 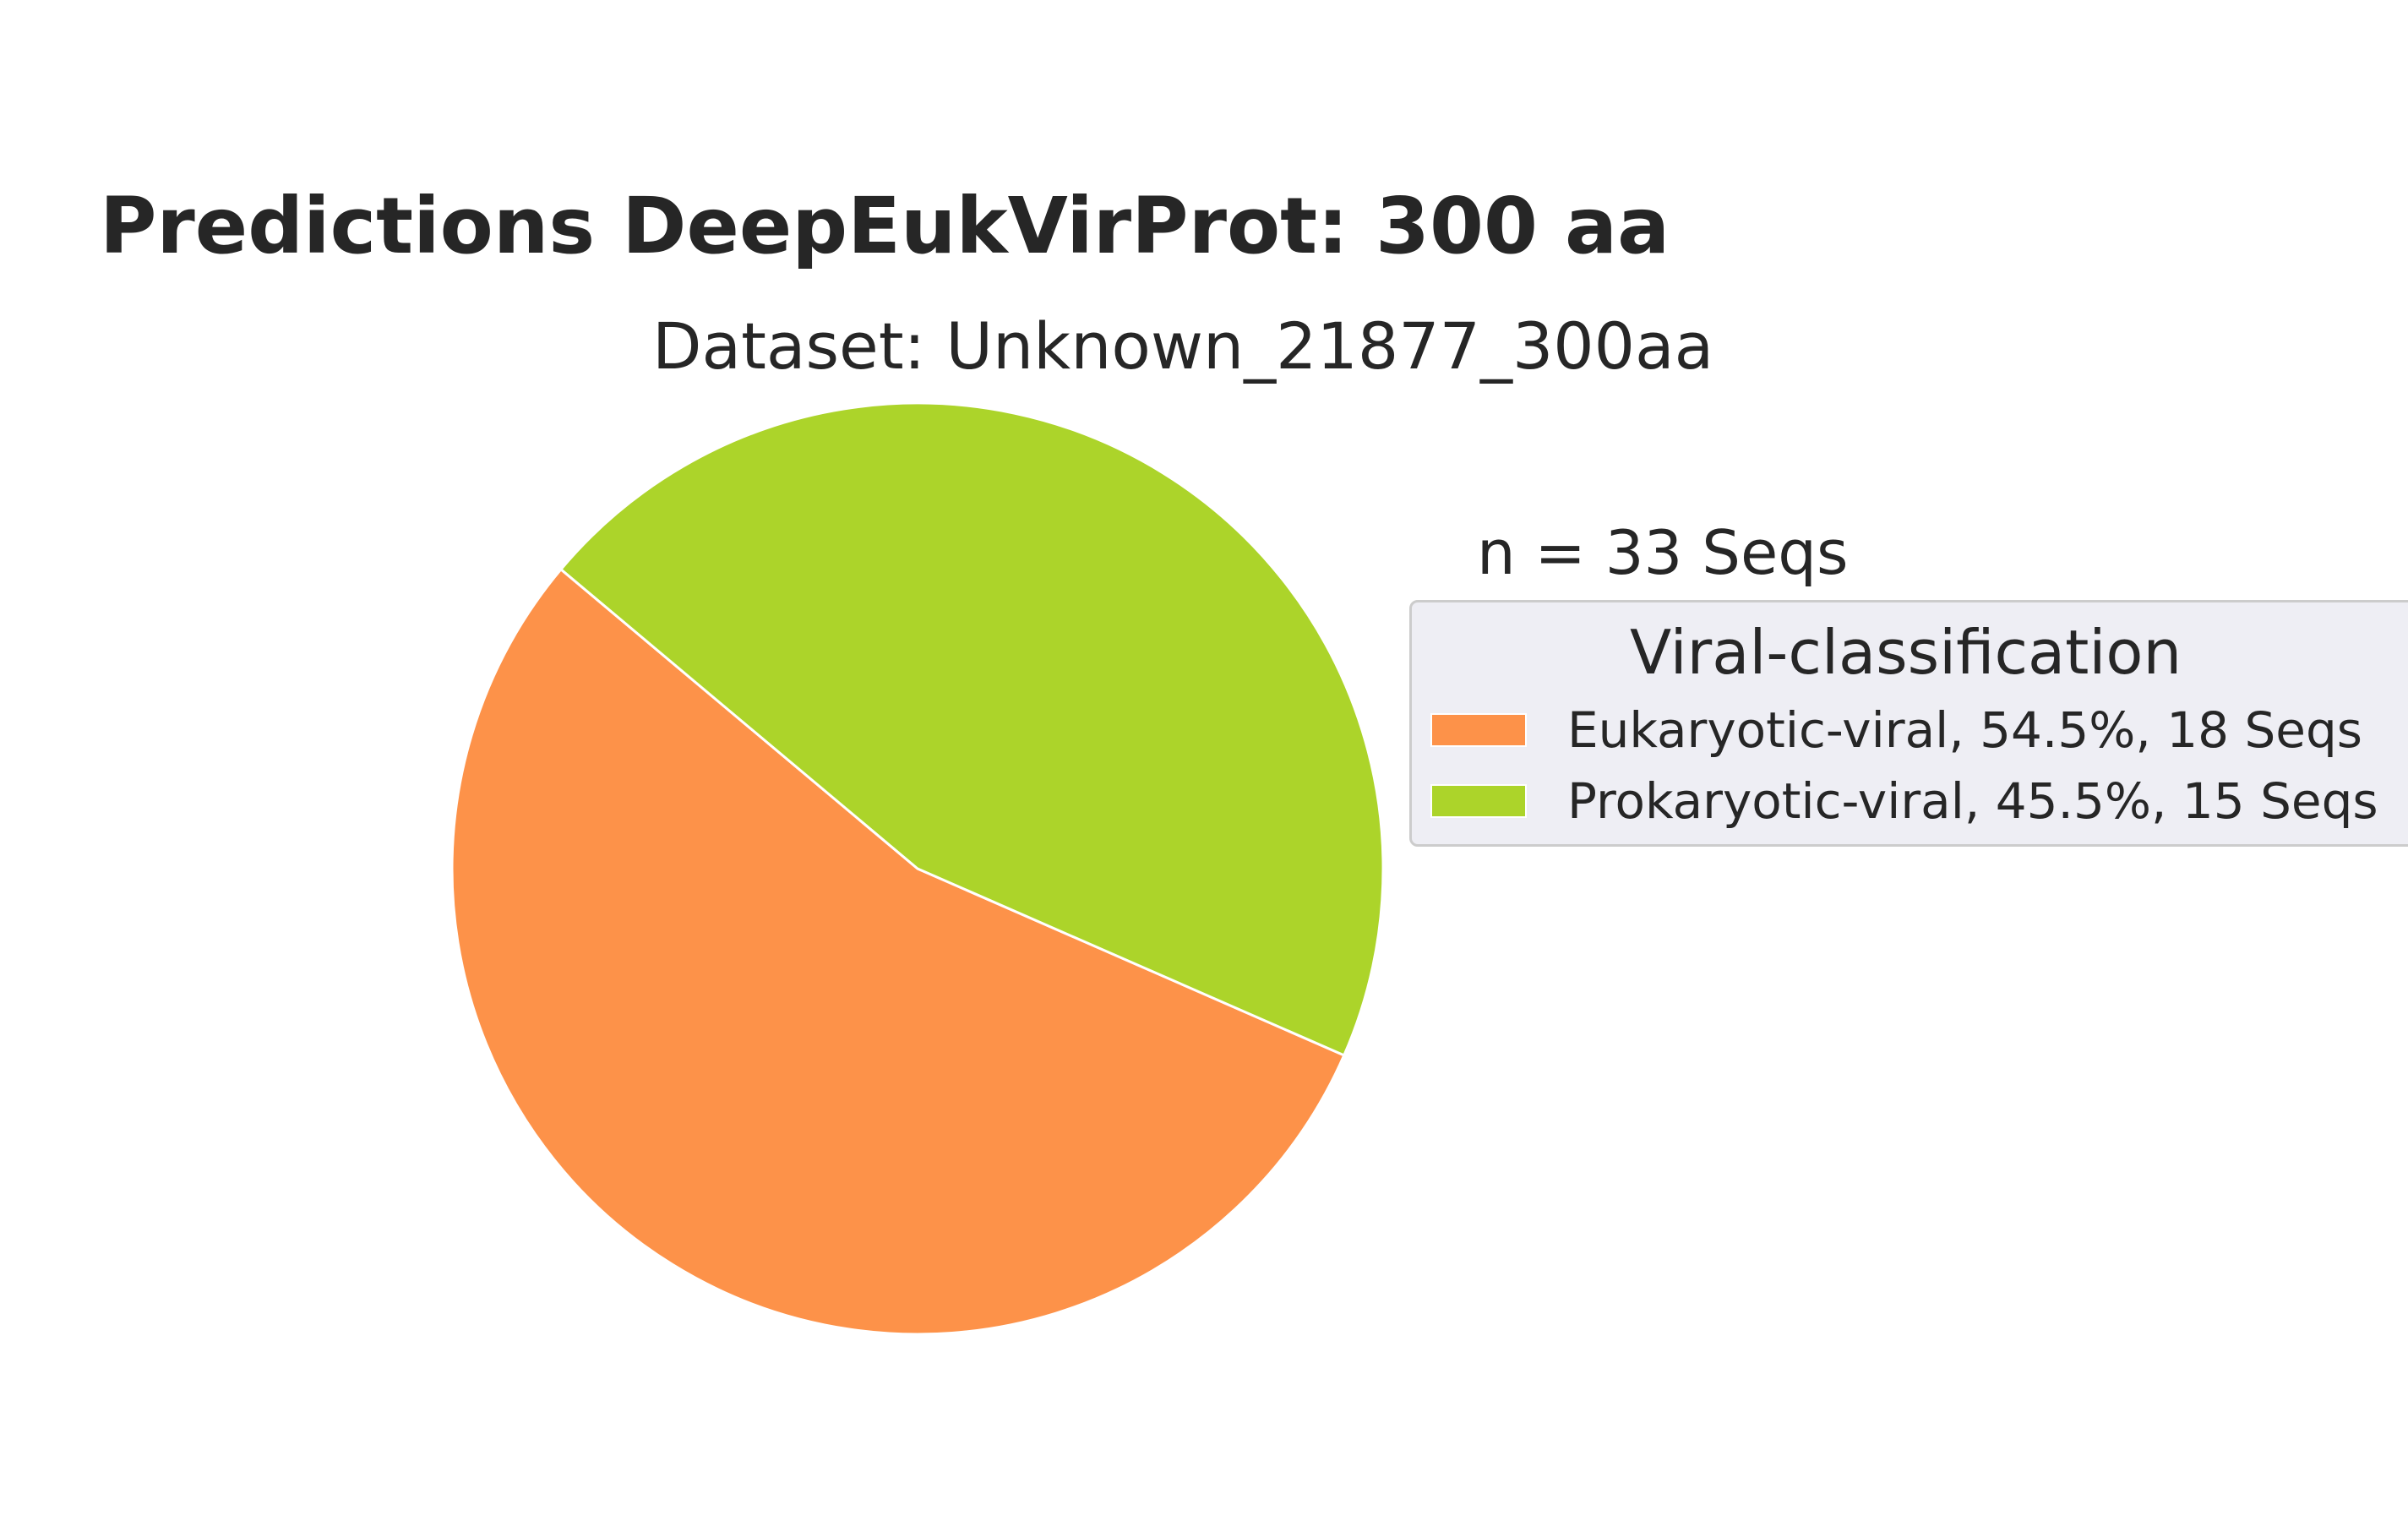 I want to click on legend-title: Viral-classification, so click(x=1906, y=652).